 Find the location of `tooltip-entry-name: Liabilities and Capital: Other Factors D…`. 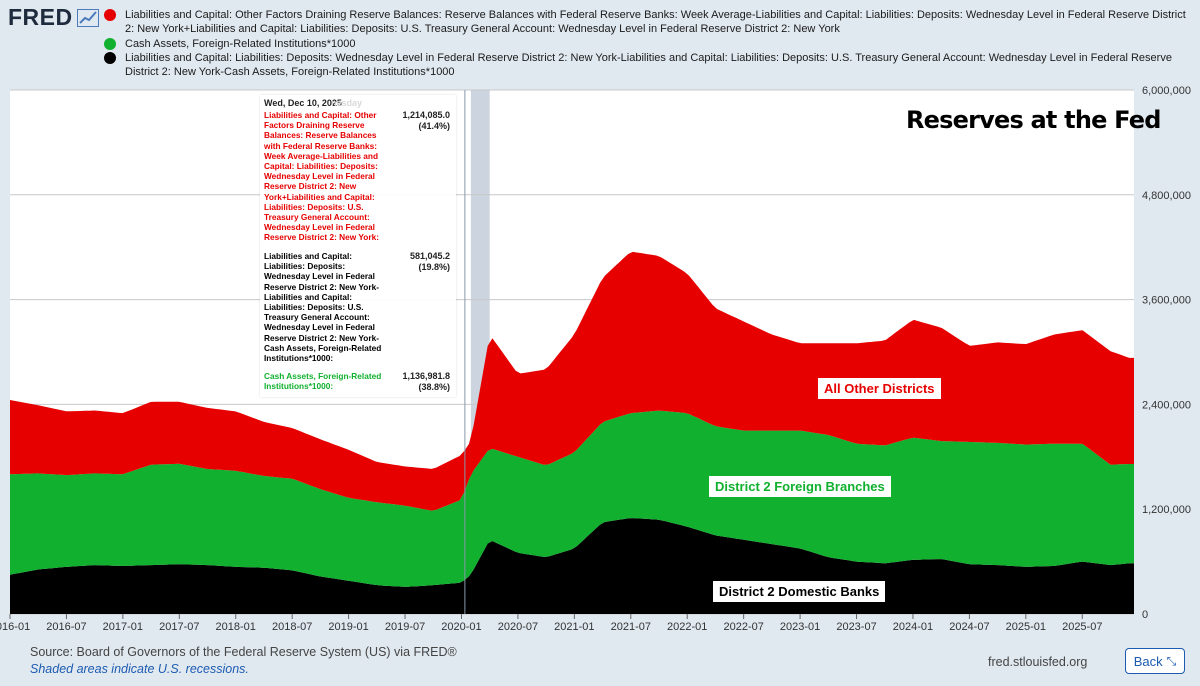

tooltip-entry-name: Liabilities and Capital: Other Factors D… is located at coordinates (321, 176).